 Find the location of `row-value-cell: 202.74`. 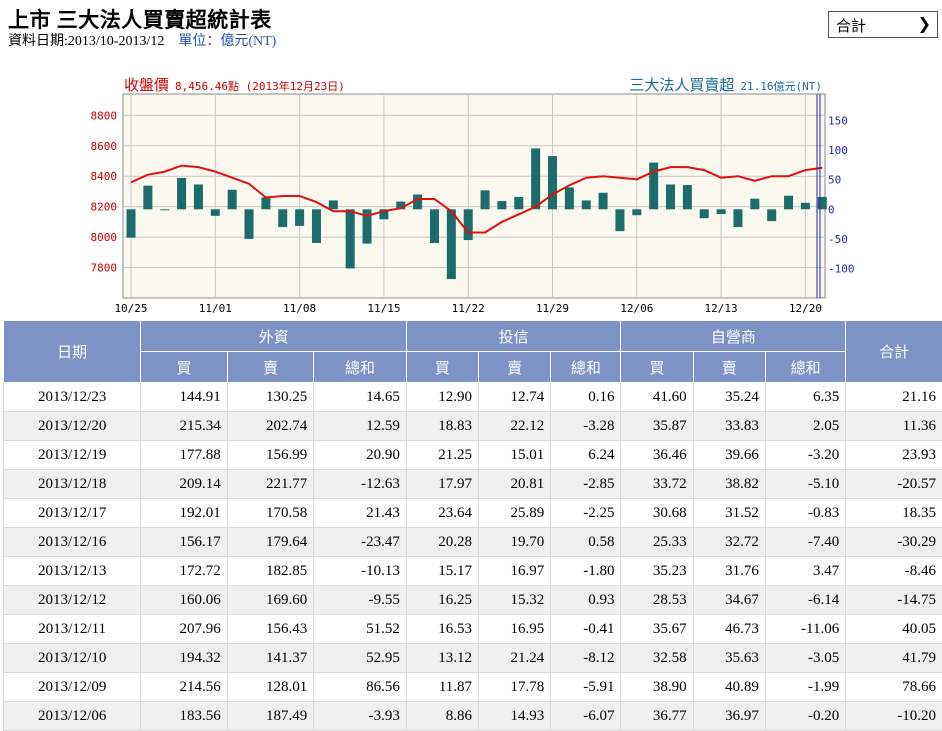

row-value-cell: 202.74 is located at coordinates (270, 426).